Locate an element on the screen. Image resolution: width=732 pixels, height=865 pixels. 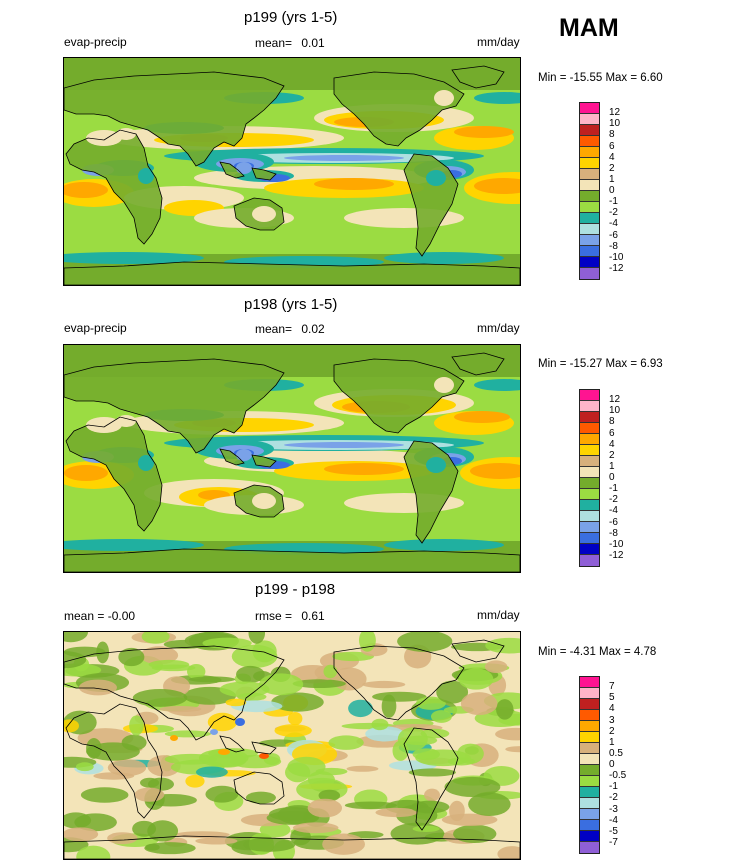
colorbar-tick-label: -5 is located at coordinates (613, 831).